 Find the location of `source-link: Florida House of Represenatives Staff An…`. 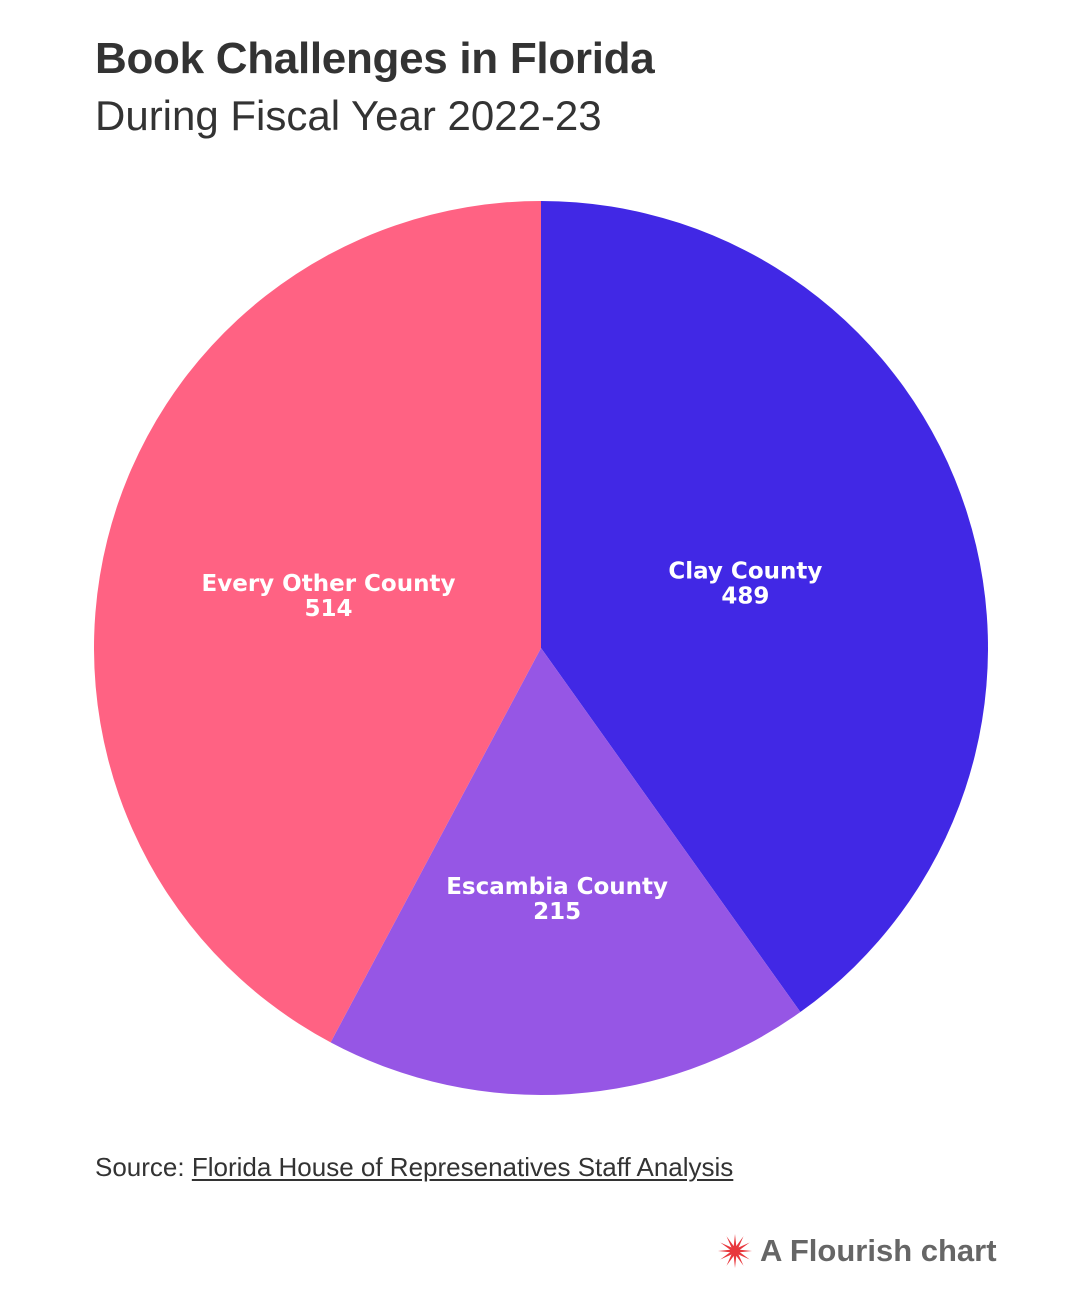

source-link: Florida House of Represenatives Staff An… is located at coordinates (462, 1167).